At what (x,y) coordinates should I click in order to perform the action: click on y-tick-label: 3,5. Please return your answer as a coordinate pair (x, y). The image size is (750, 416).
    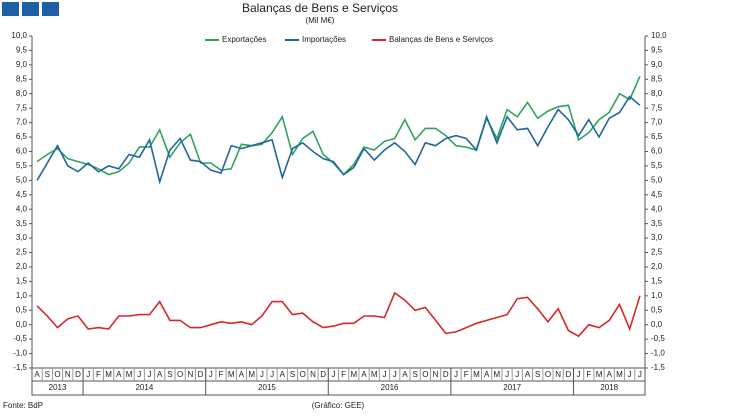
    Looking at the image, I should click on (22, 223).